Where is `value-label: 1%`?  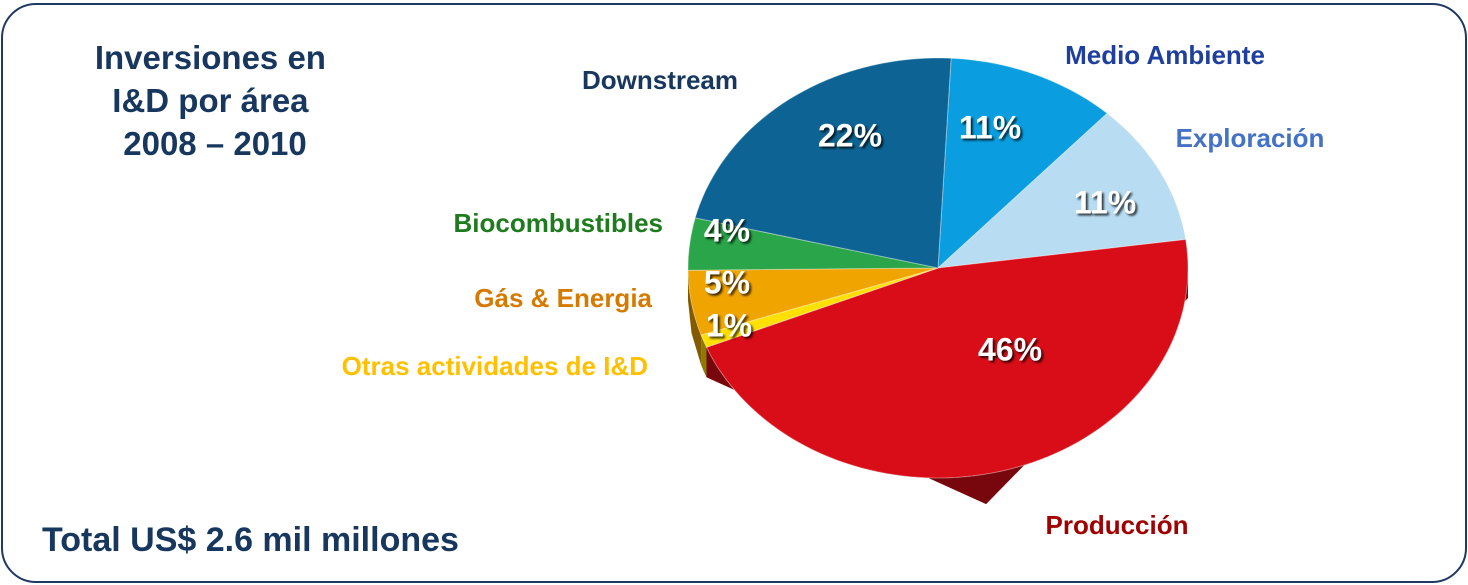 value-label: 1% is located at coordinates (729, 325).